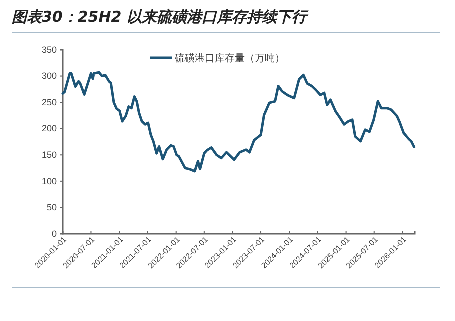  I want to click on legend-label: 硫磺港口库存量（万吨）, so click(230, 58).